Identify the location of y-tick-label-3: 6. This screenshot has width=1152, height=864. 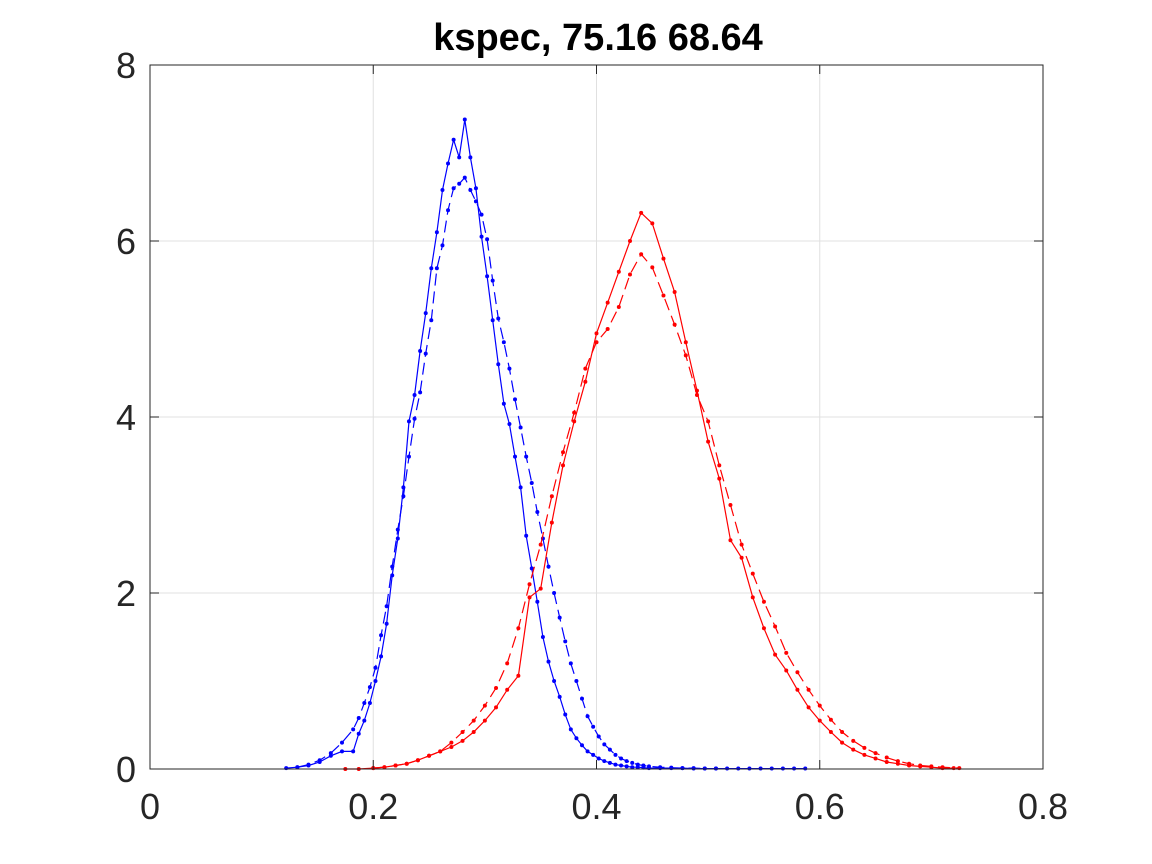
(126, 241).